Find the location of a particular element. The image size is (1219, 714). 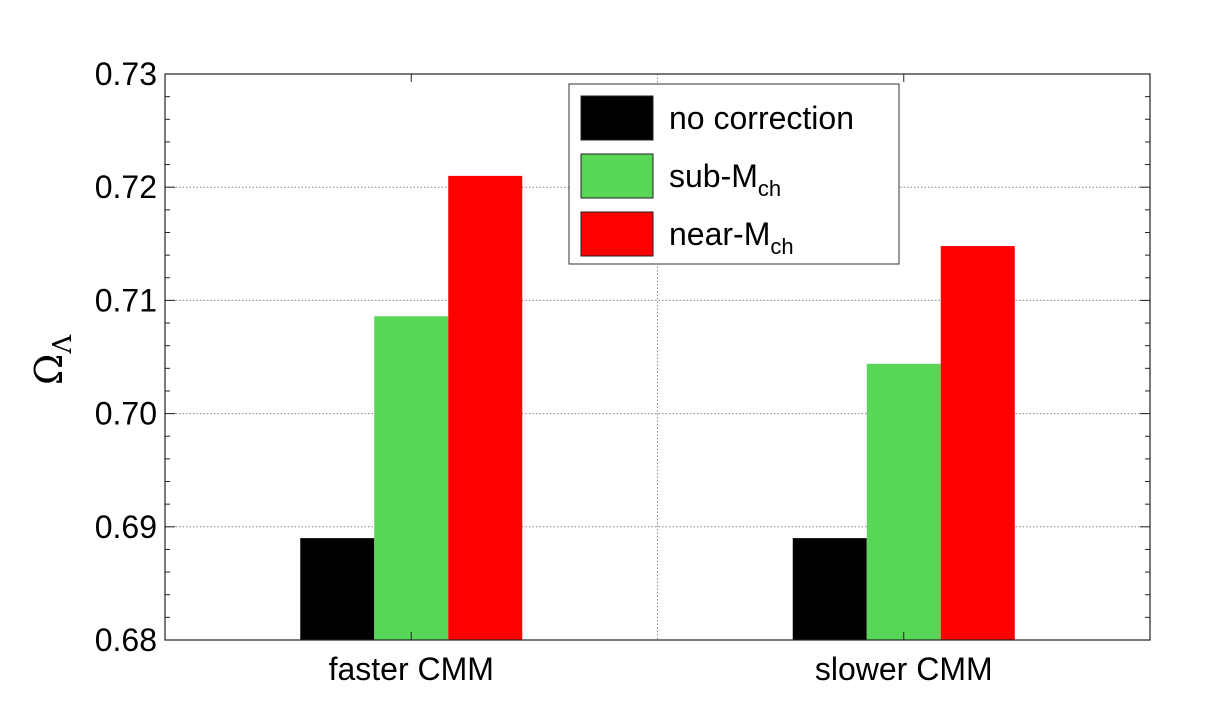

y-tick-label: 0.70 is located at coordinates (126, 414).